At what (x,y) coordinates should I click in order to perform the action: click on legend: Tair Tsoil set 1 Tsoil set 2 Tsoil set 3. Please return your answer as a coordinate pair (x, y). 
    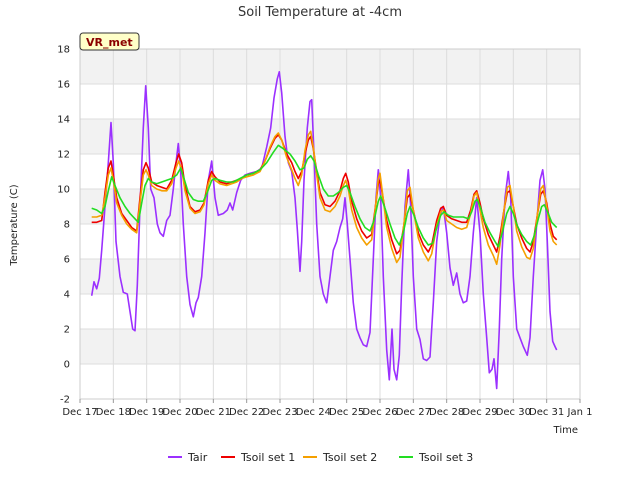
    Looking at the image, I should click on (320, 457).